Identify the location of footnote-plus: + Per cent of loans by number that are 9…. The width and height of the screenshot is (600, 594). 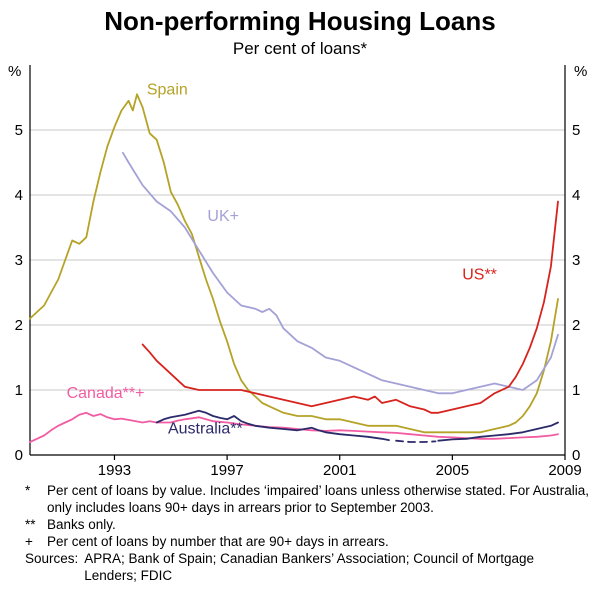
(307, 541).